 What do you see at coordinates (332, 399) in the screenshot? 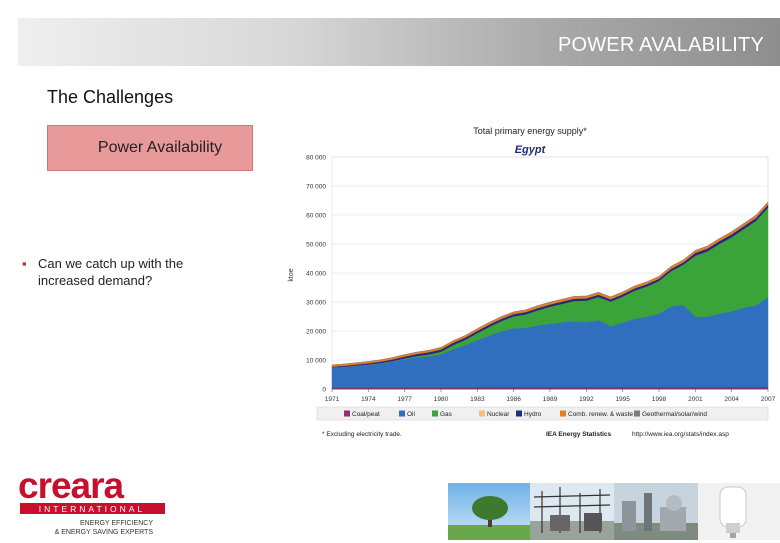
I see `x-tick-label: 1971` at bounding box center [332, 399].